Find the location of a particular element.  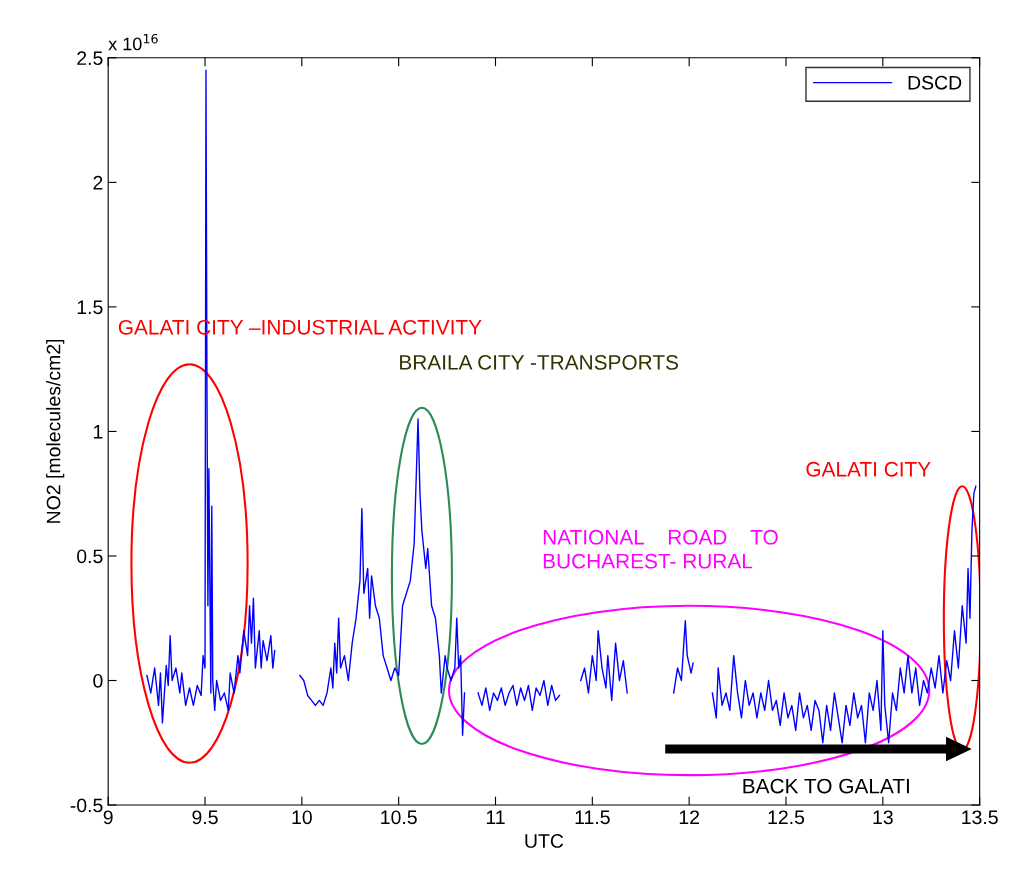

y-tick-label: 2.5 is located at coordinates (90, 58).